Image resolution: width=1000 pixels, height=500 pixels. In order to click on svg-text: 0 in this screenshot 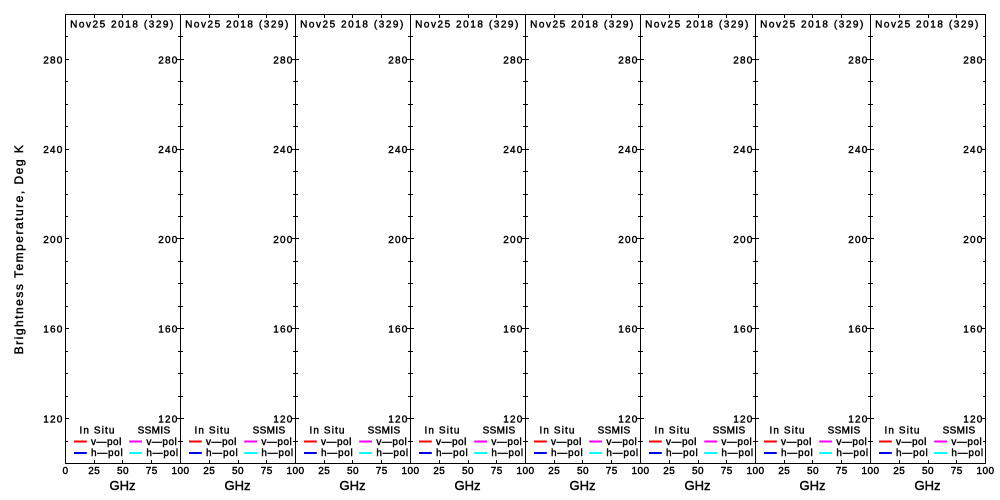, I will do `click(66, 471)`.